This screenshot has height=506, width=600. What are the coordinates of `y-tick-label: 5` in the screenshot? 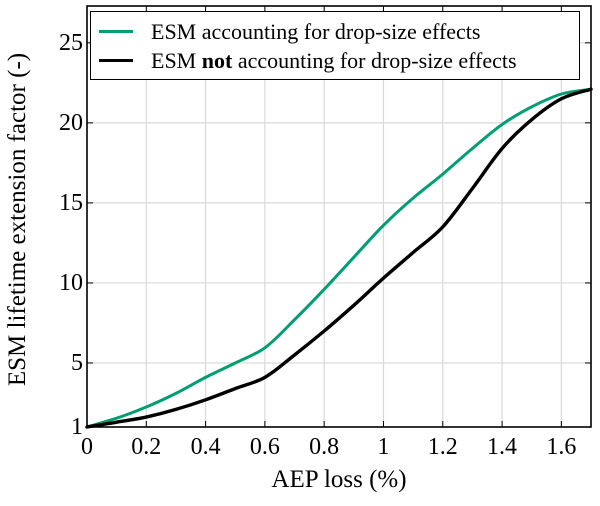 It's located at (77, 362).